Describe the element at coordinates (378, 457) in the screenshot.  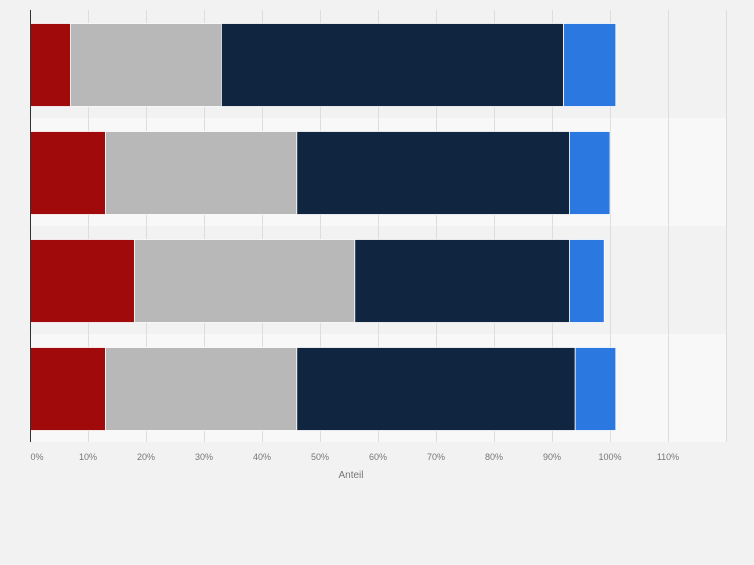
I see `x-tick-label: 60%` at that location.